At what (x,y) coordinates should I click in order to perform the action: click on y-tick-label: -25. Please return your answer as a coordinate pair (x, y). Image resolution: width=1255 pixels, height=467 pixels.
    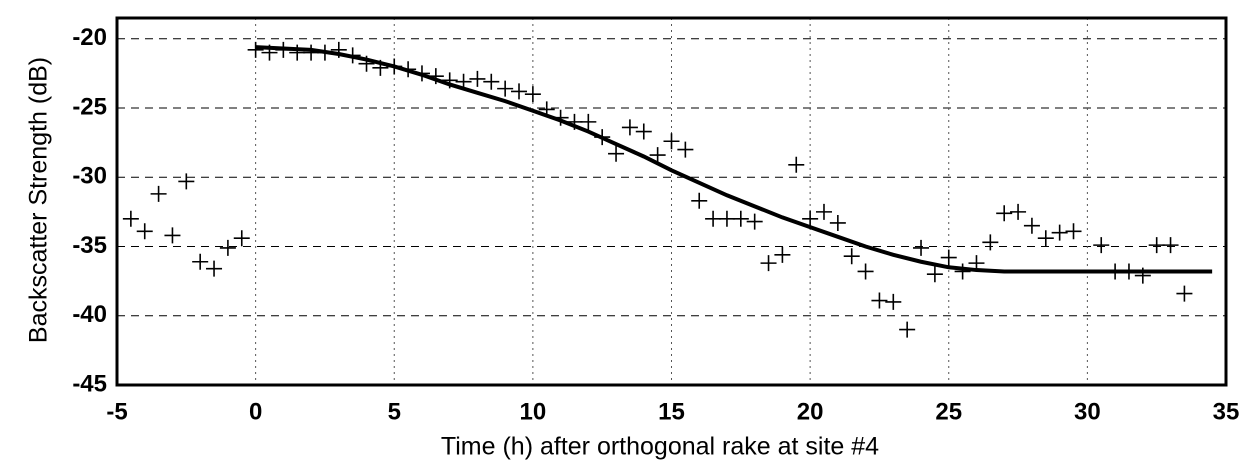
    Looking at the image, I should click on (89, 106).